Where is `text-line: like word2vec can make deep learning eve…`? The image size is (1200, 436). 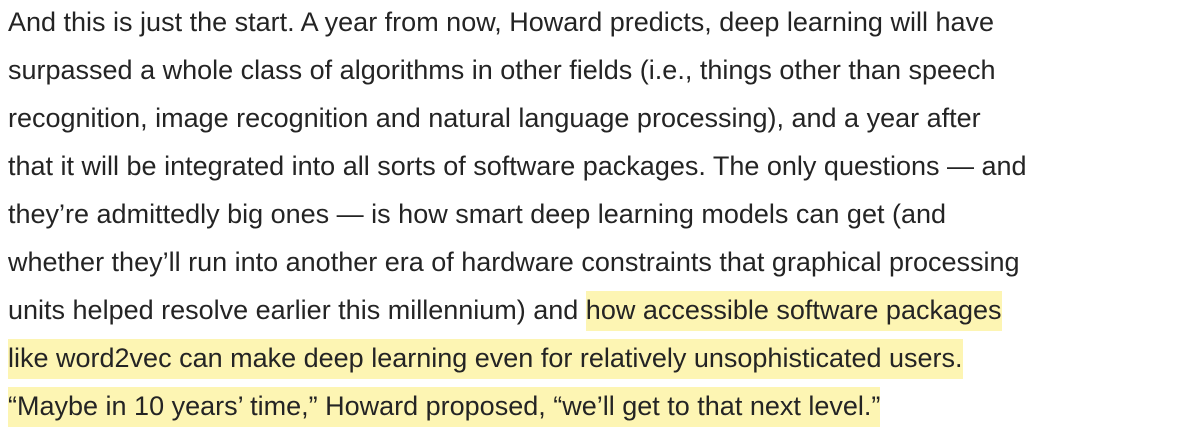
text-line: like word2vec can make deep learning eve… is located at coordinates (604, 358).